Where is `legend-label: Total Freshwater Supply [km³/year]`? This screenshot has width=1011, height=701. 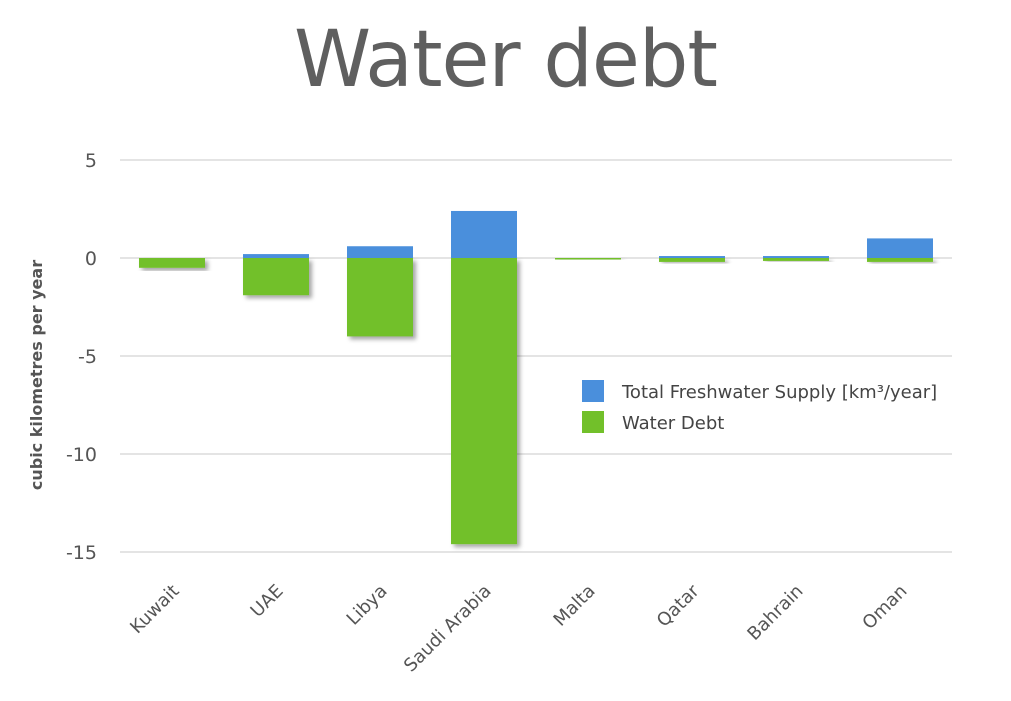 legend-label: Total Freshwater Supply [km³/year] is located at coordinates (779, 392).